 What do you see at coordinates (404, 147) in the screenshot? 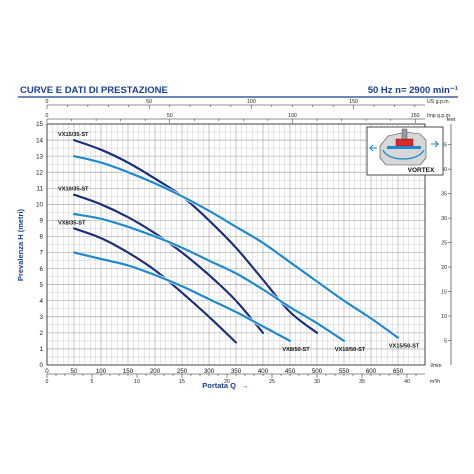
I see `vortex-pump-cross-section-icon` at bounding box center [404, 147].